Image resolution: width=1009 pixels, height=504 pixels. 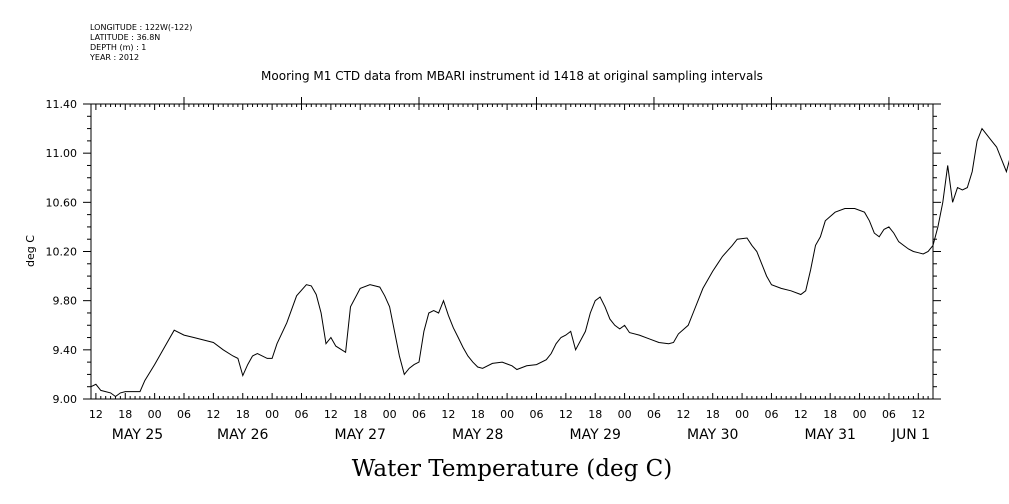 What do you see at coordinates (65, 350) in the screenshot?
I see `y-tick-label: 9.40` at bounding box center [65, 350].